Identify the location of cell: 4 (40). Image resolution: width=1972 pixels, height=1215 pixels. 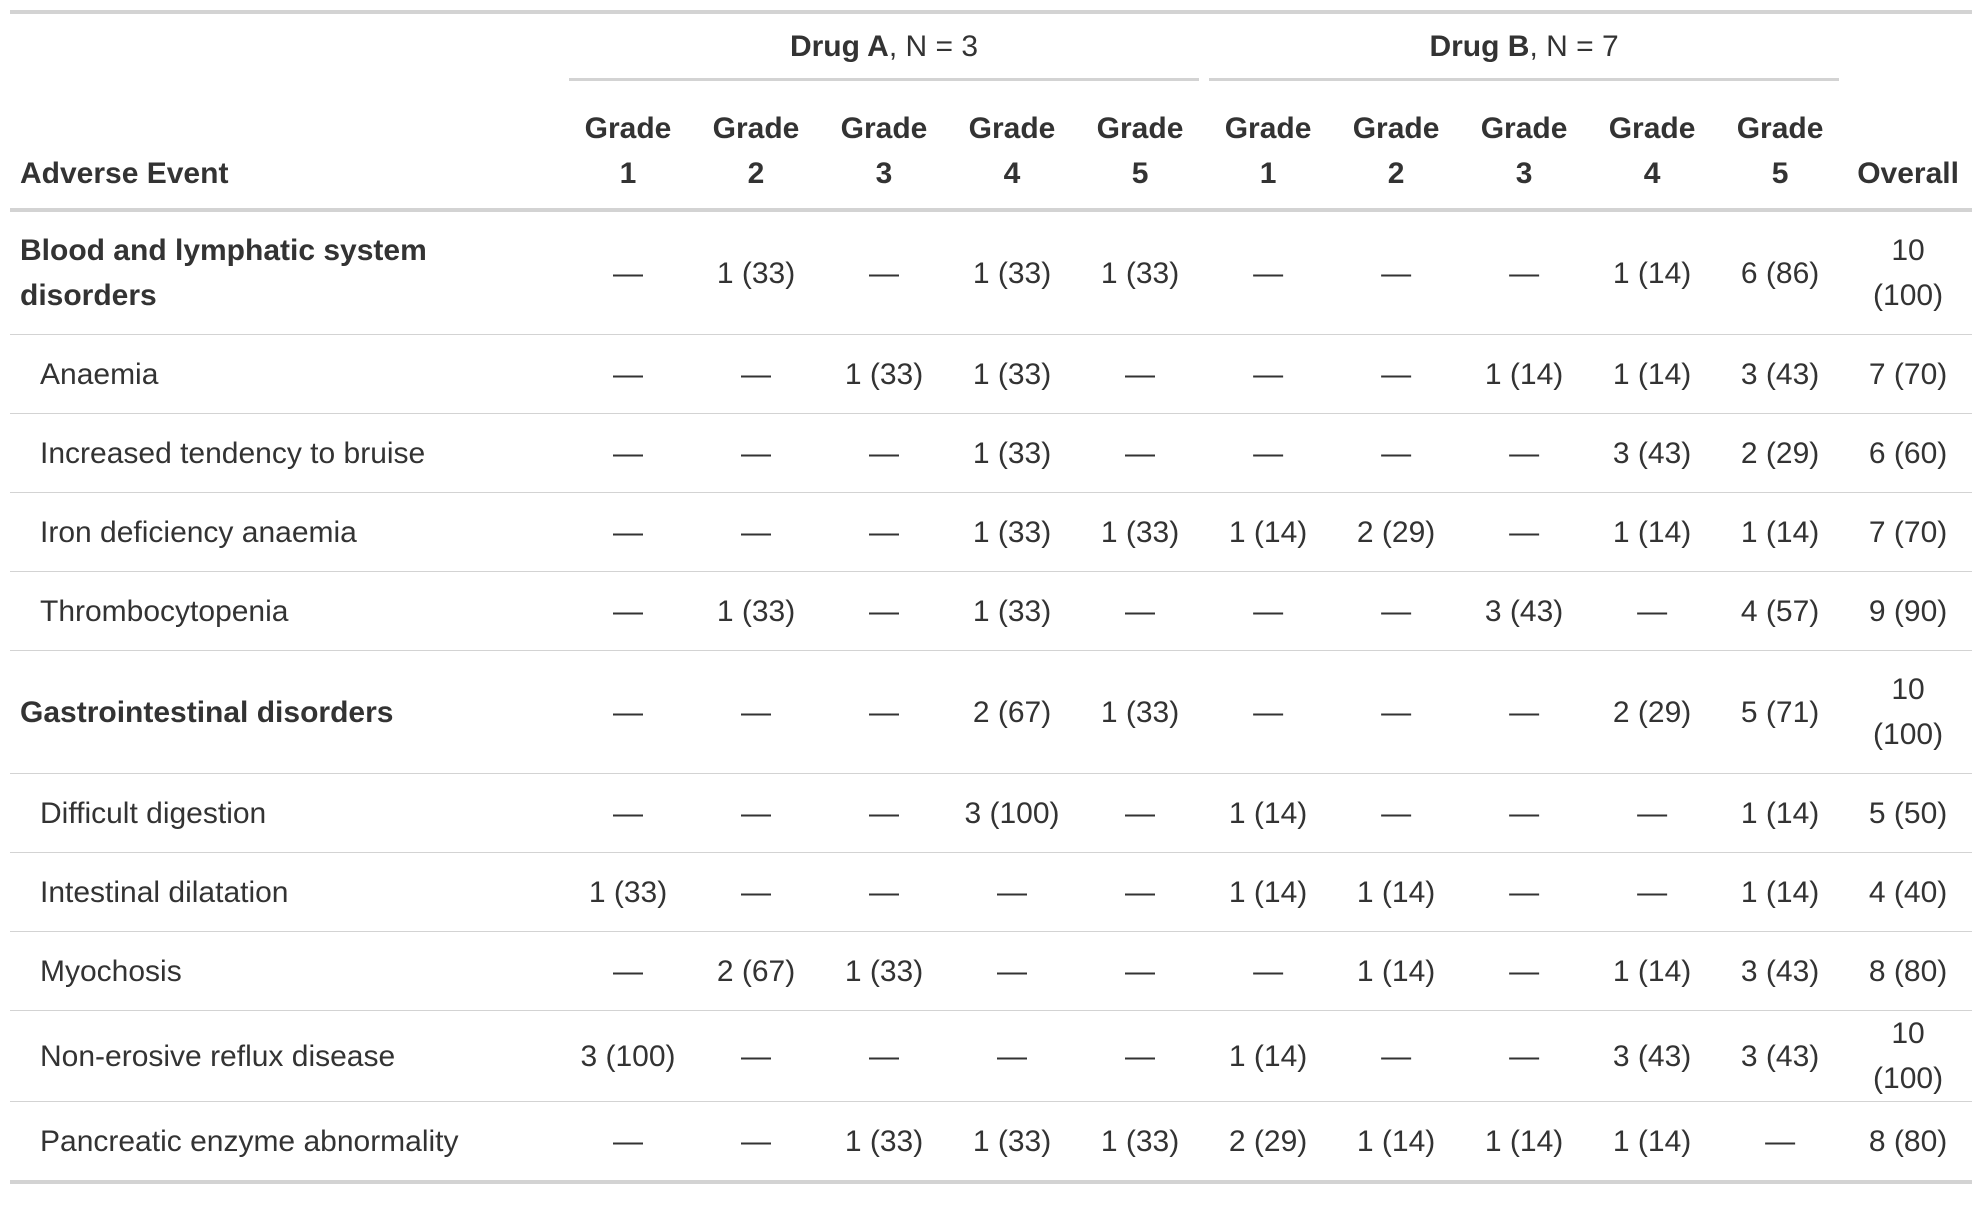
(1908, 892).